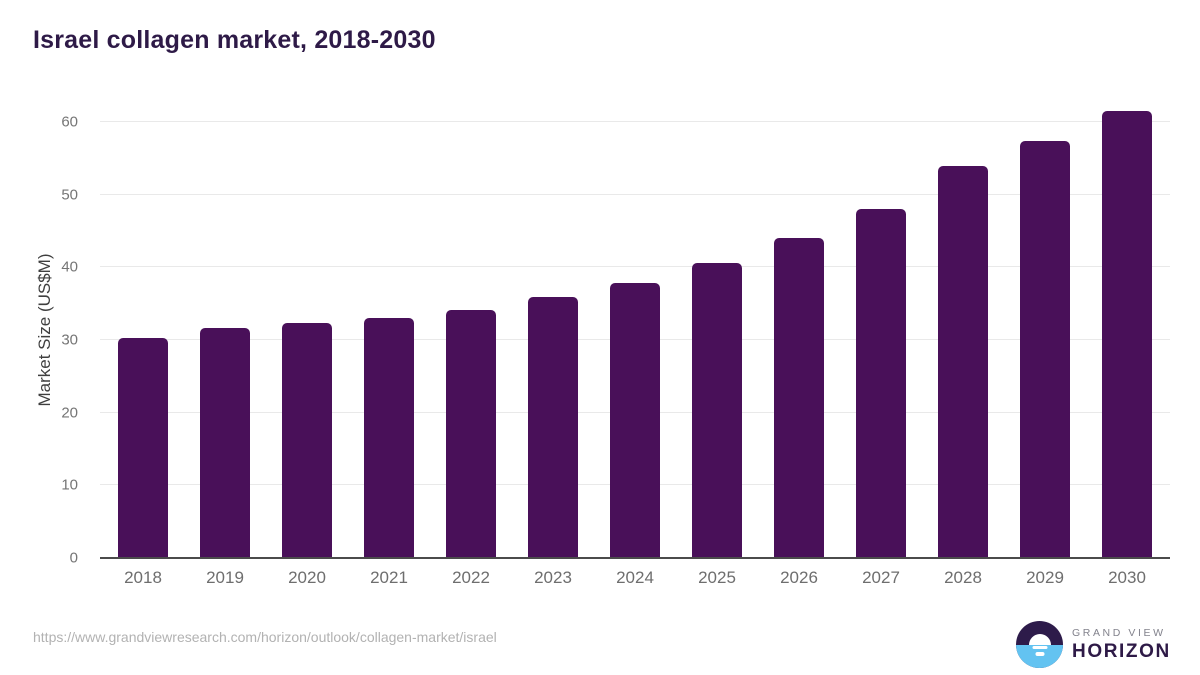 The height and width of the screenshot is (675, 1200). Describe the element at coordinates (307, 577) in the screenshot. I see `x-tick-label-2020: 2020` at that location.